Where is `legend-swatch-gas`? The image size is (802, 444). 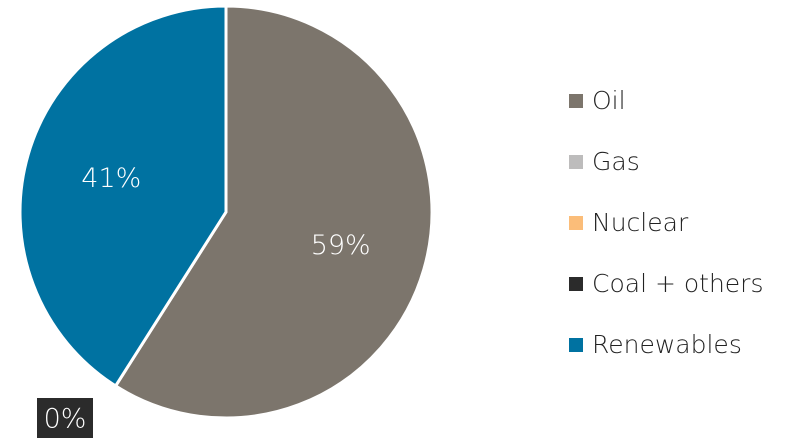 legend-swatch-gas is located at coordinates (576, 161).